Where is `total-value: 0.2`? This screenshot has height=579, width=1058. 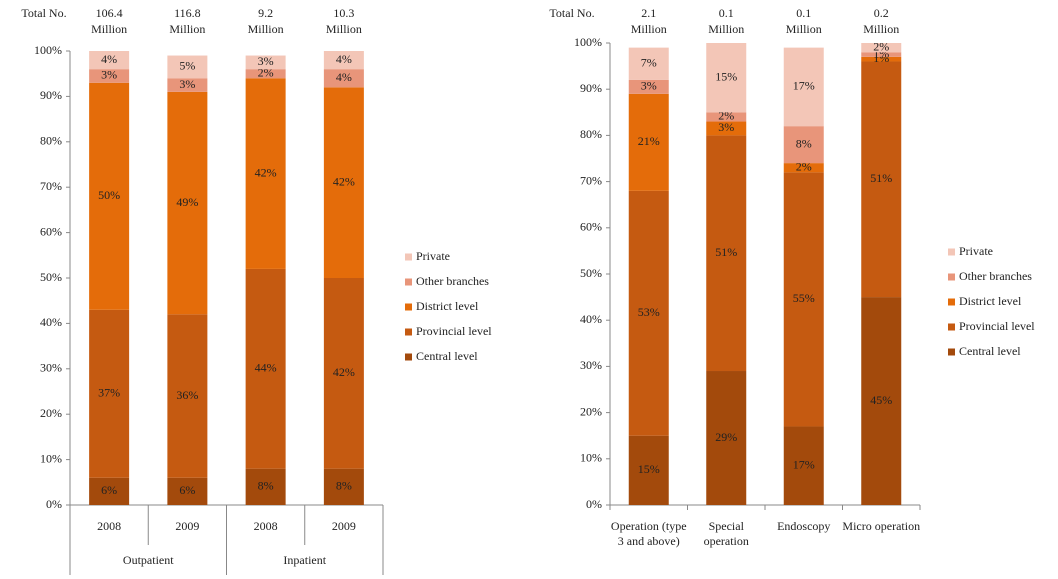 total-value: 0.2 is located at coordinates (881, 13).